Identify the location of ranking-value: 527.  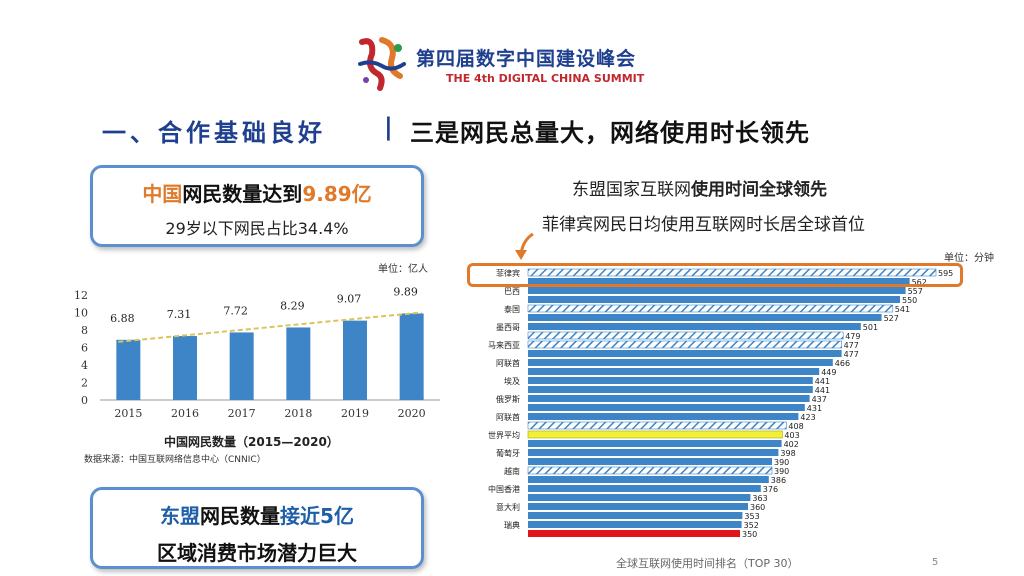
(891, 318).